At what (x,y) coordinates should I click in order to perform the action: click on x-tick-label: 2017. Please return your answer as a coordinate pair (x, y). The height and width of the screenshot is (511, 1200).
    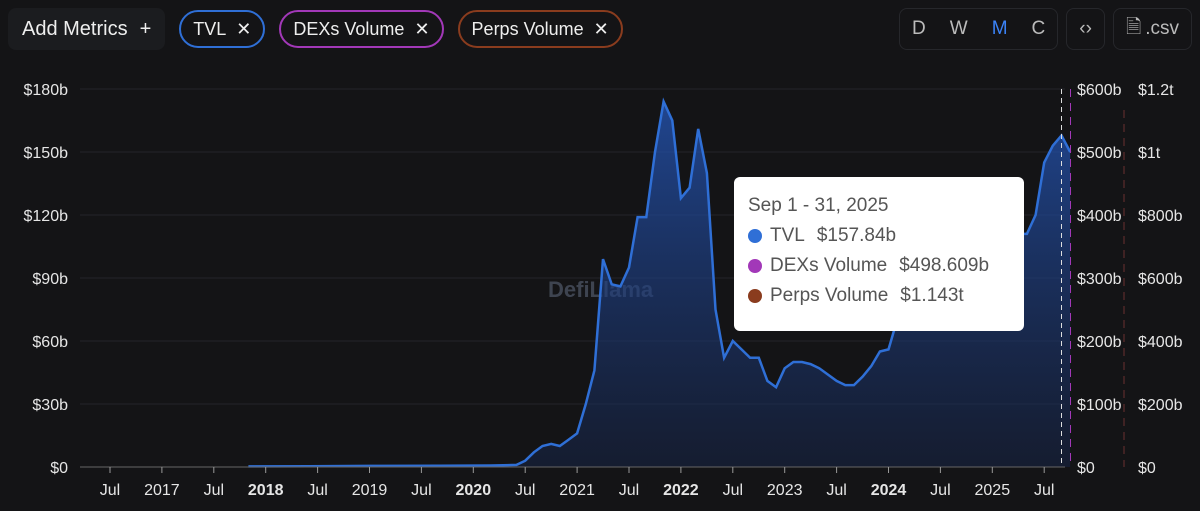
    Looking at the image, I should click on (162, 490).